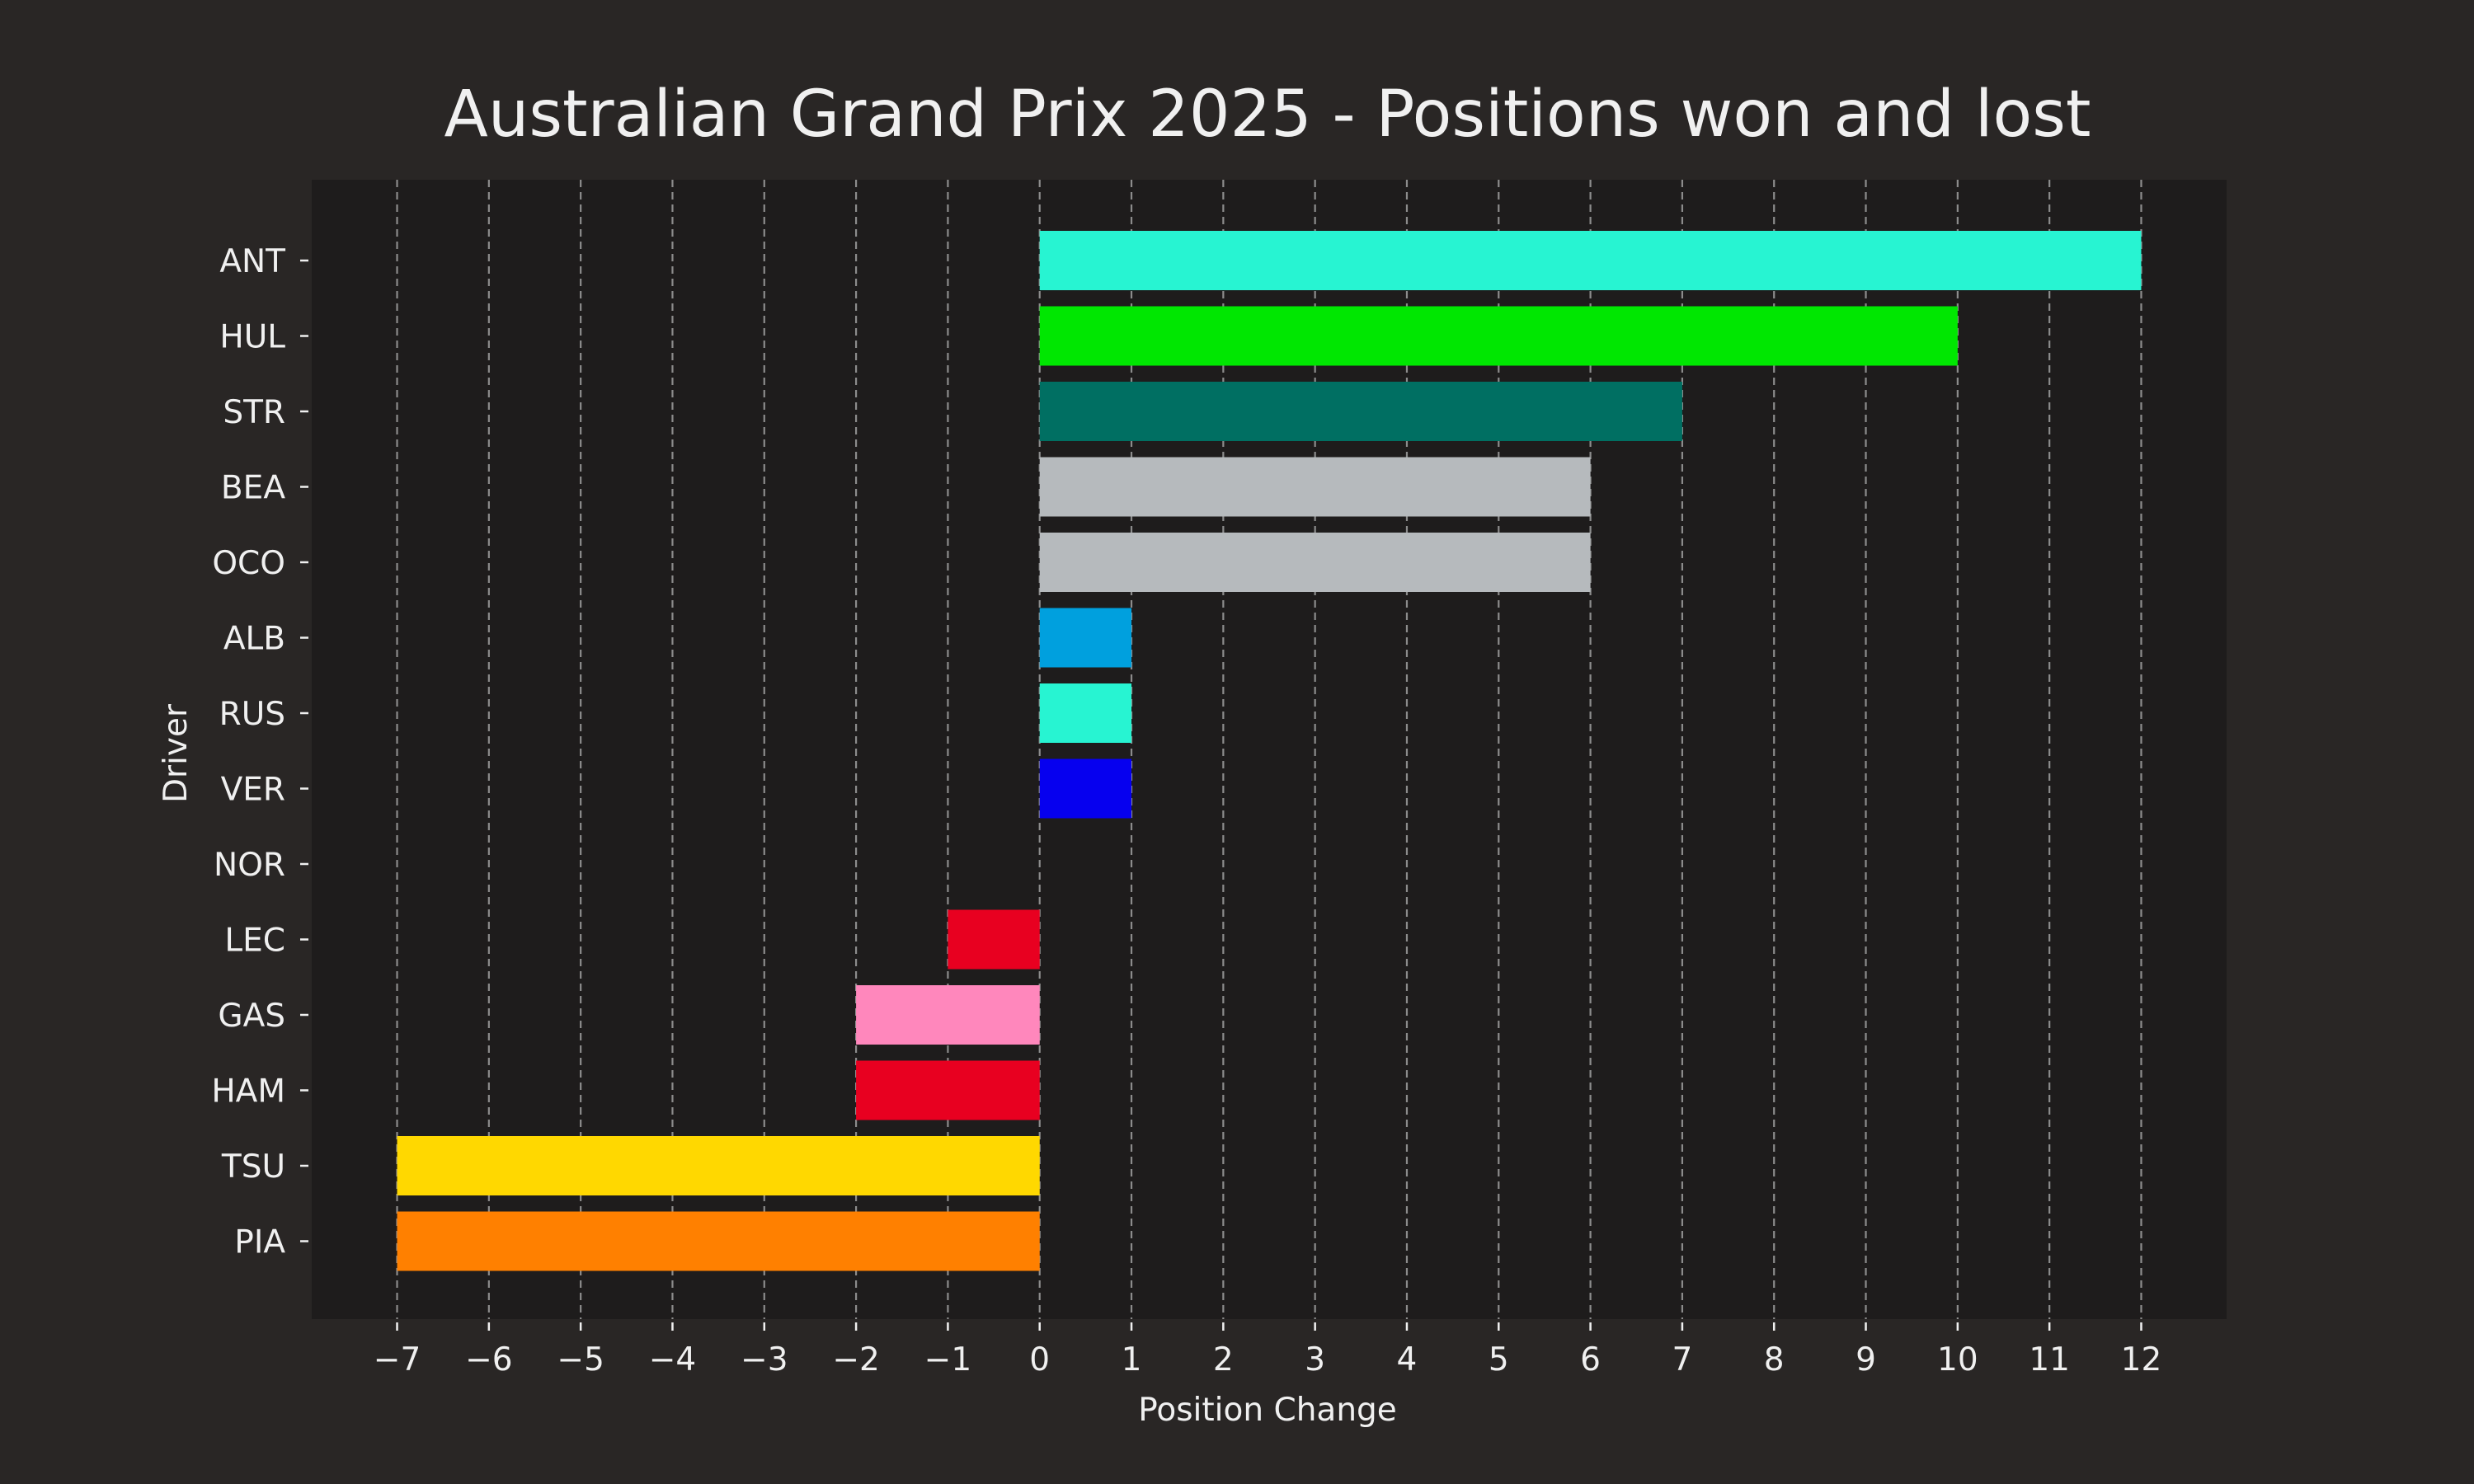  I want to click on x-tick-label: −2, so click(856, 1359).